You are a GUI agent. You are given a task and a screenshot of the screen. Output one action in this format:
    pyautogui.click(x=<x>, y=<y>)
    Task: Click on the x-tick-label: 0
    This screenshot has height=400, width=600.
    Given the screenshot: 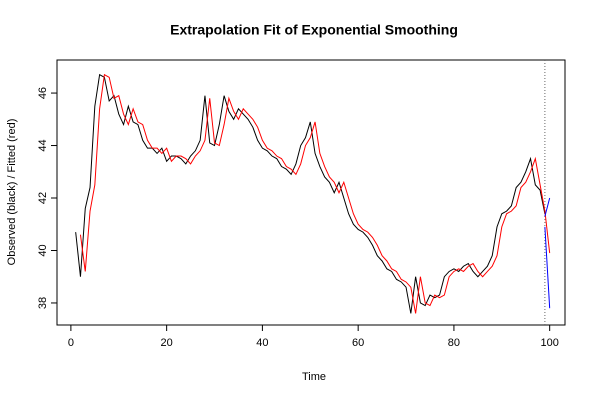 What is the action you would take?
    pyautogui.click(x=71, y=343)
    